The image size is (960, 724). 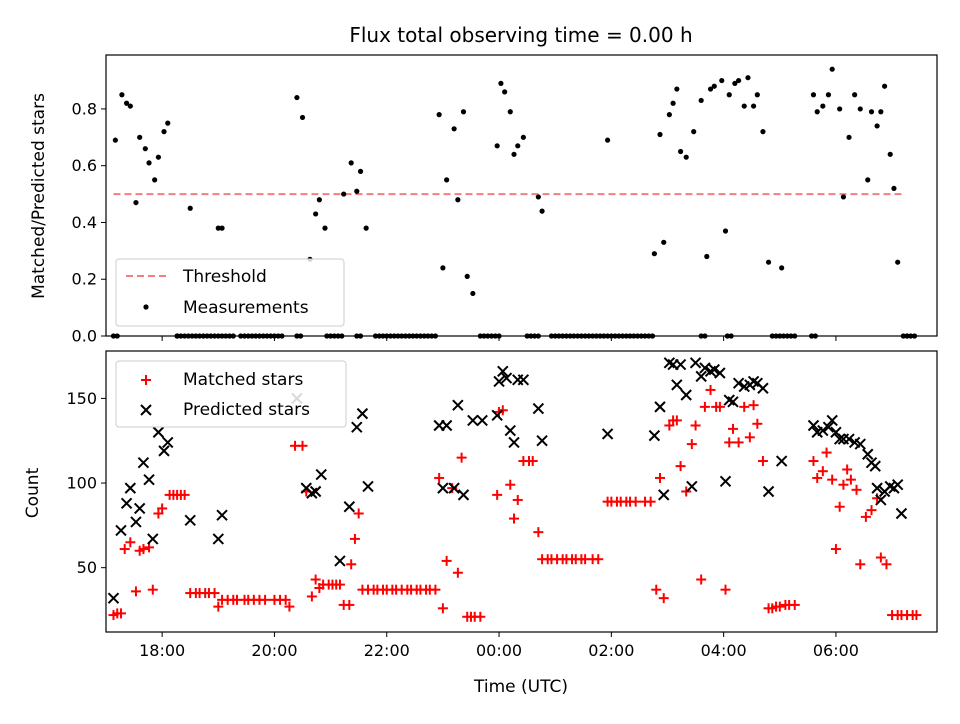 I want to click on y-tick-label: 0.2, so click(x=84, y=279).